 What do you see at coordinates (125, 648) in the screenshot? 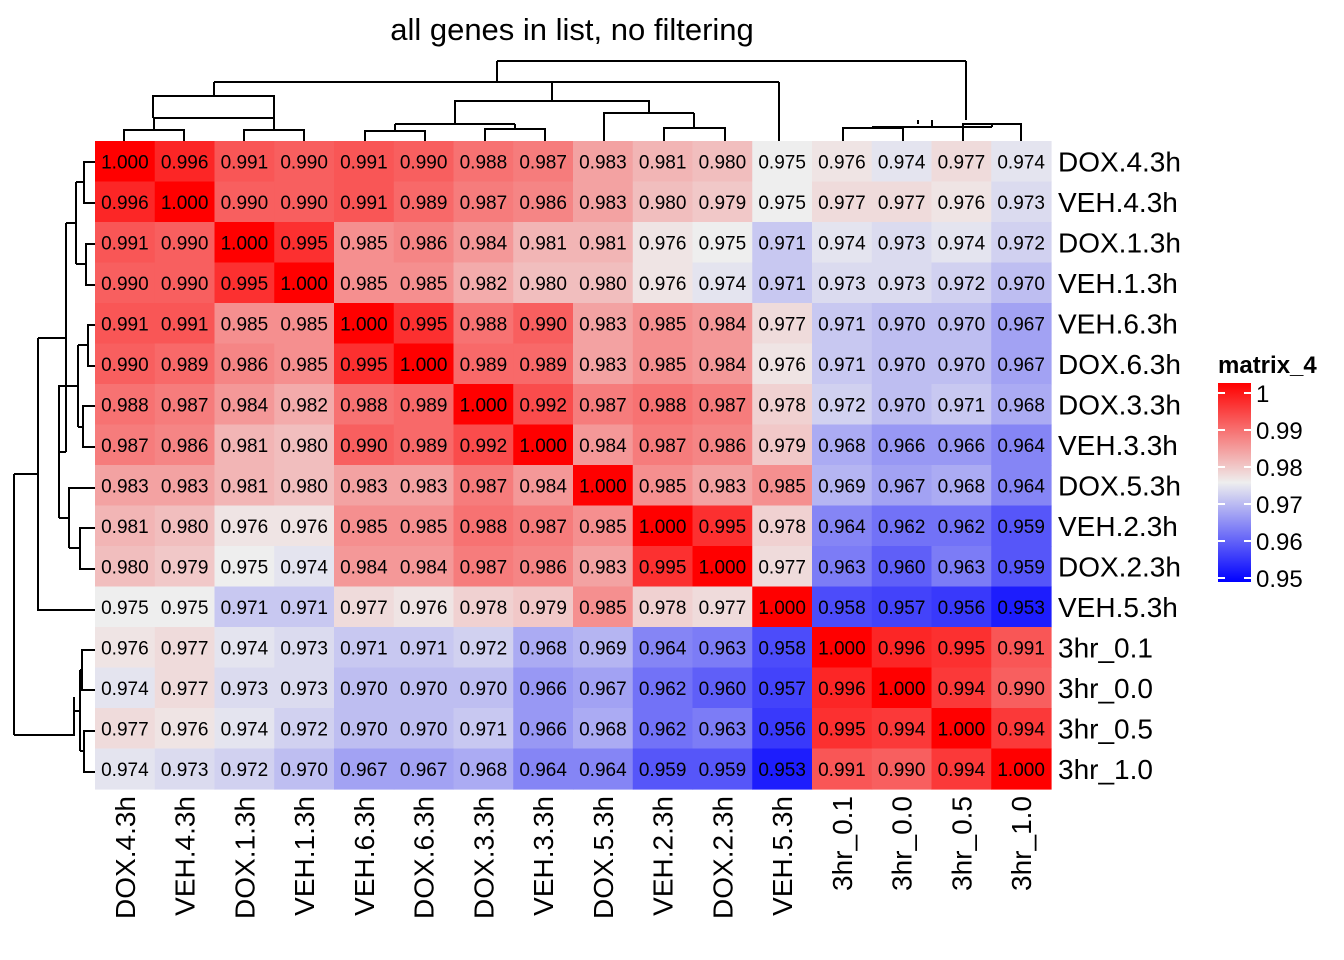
I see `cell-value-label: 0.976` at bounding box center [125, 648].